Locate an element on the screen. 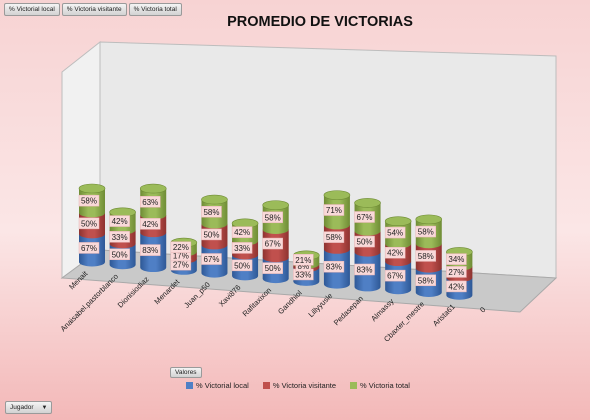  data-label-total-3: 22% is located at coordinates (181, 247).